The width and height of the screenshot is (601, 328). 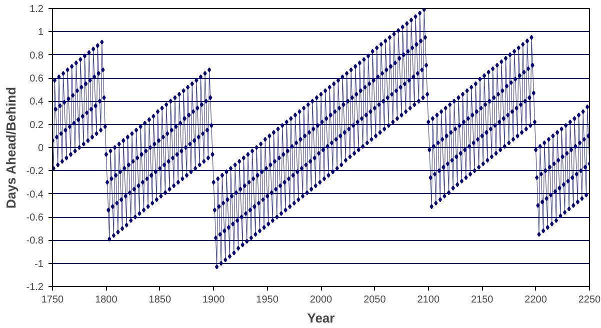 I want to click on y-axis-title: Days Ahead/Behind, so click(x=10, y=147).